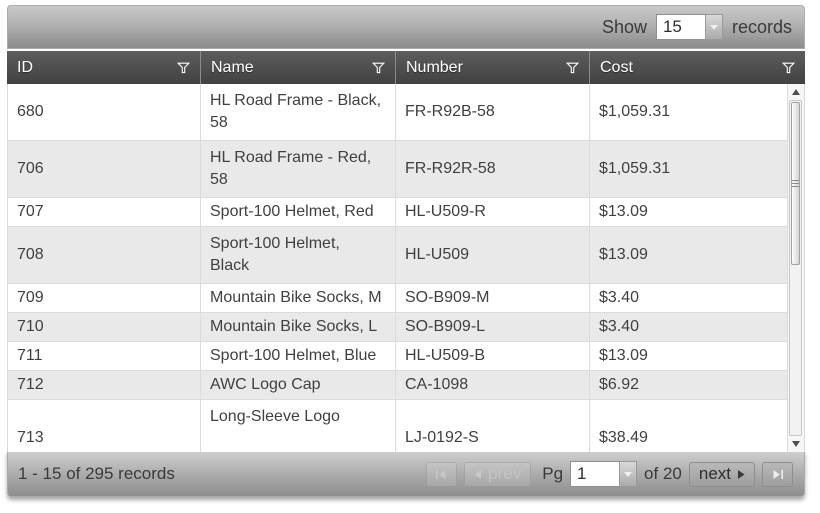  I want to click on cell-name: Mountain Bike Socks, M, so click(297, 298).